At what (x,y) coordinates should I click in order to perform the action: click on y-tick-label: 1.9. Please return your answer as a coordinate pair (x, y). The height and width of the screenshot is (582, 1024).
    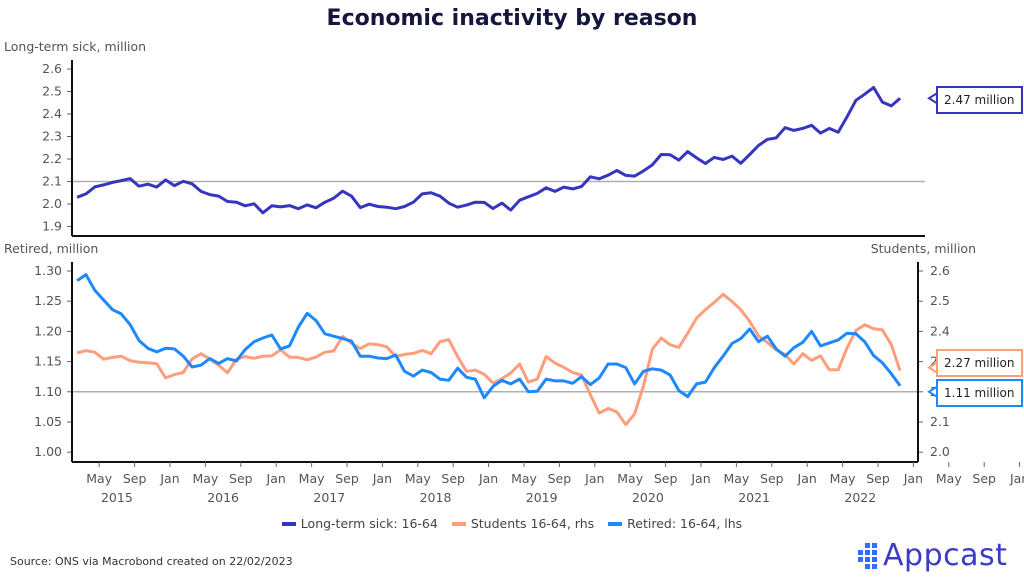
    Looking at the image, I should click on (52, 226).